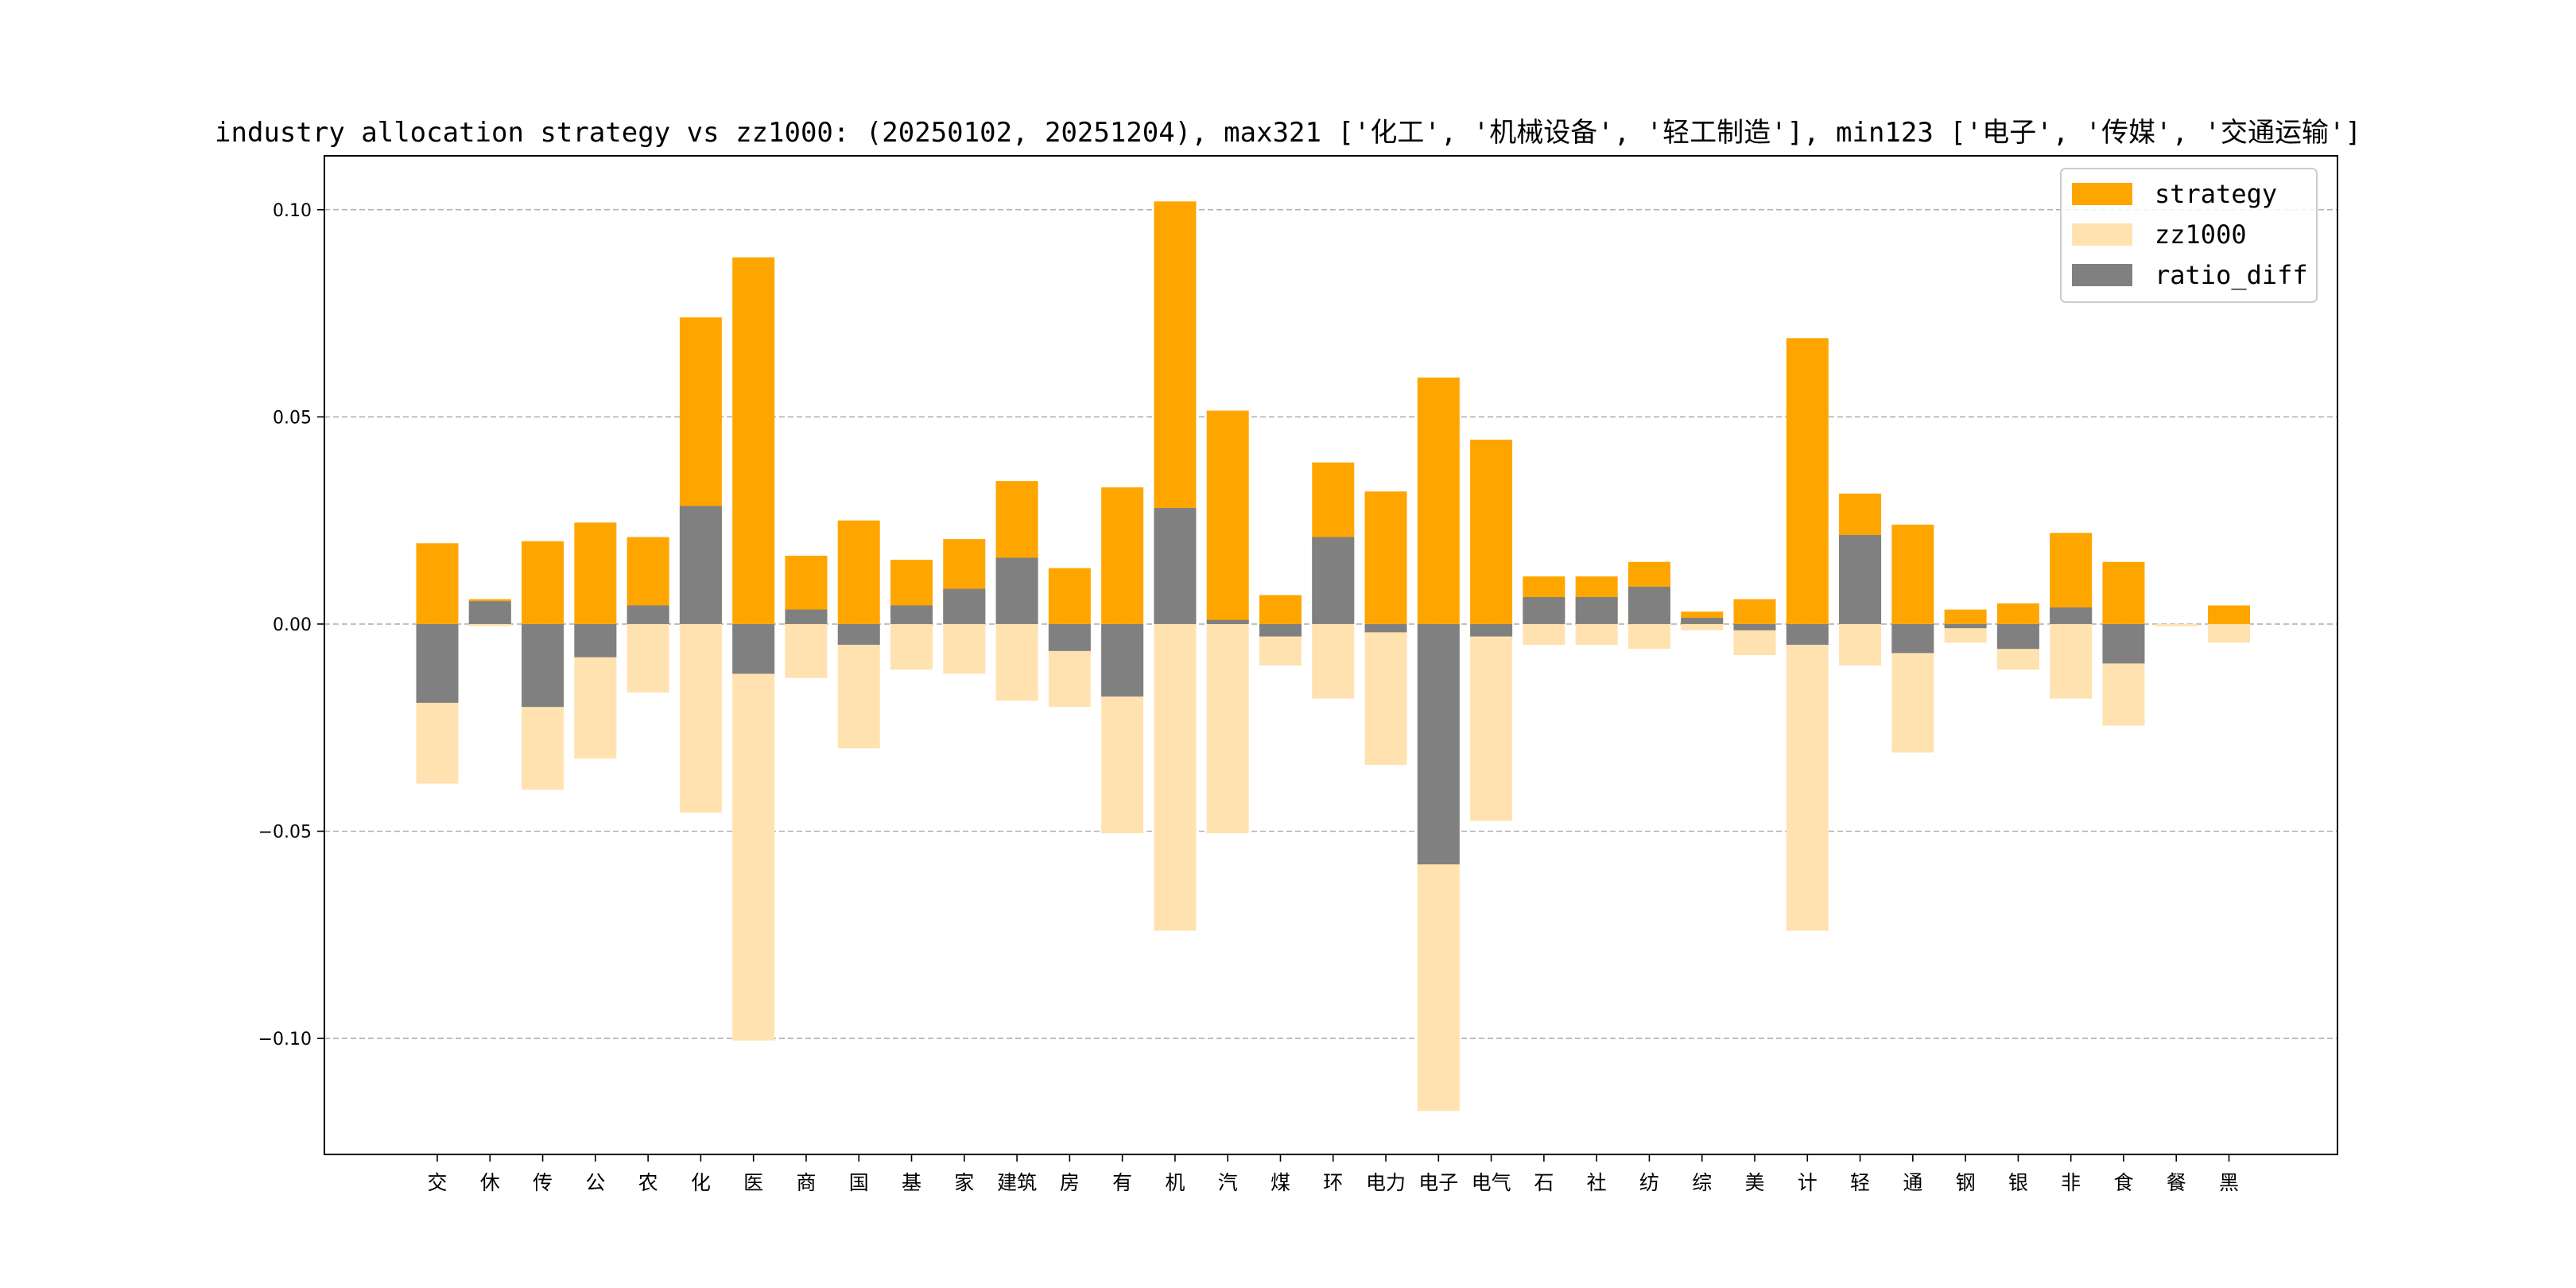 This screenshot has width=2576, height=1288. I want to click on legend-label: zz1000, so click(2201, 234).